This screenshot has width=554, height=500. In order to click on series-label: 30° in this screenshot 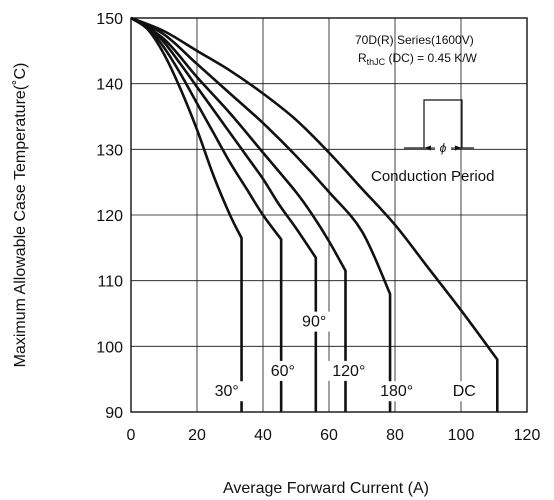, I will do `click(227, 391)`.